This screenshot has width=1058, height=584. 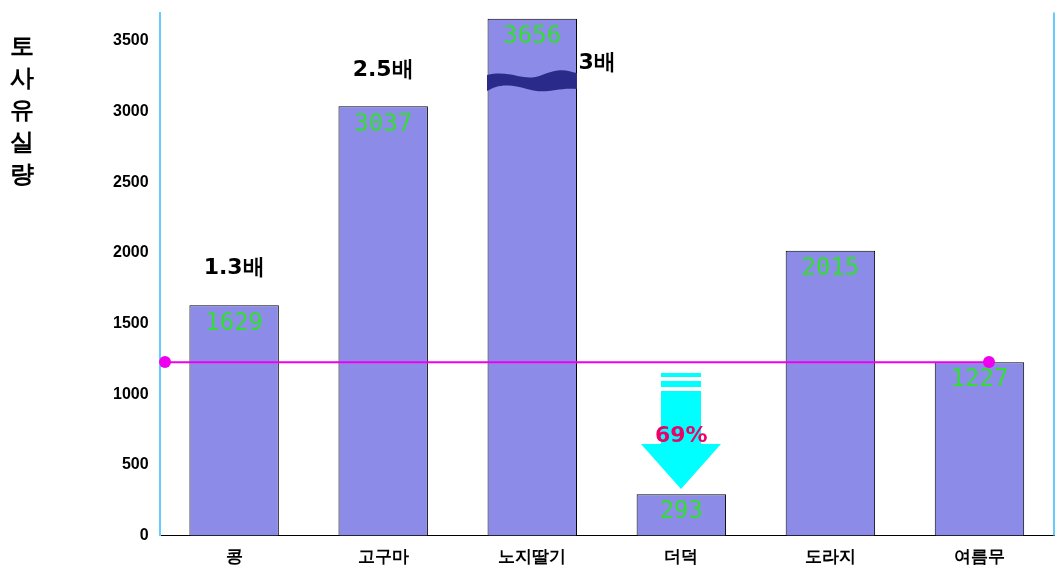 What do you see at coordinates (532, 35) in the screenshot?
I see `data-label: 3656` at bounding box center [532, 35].